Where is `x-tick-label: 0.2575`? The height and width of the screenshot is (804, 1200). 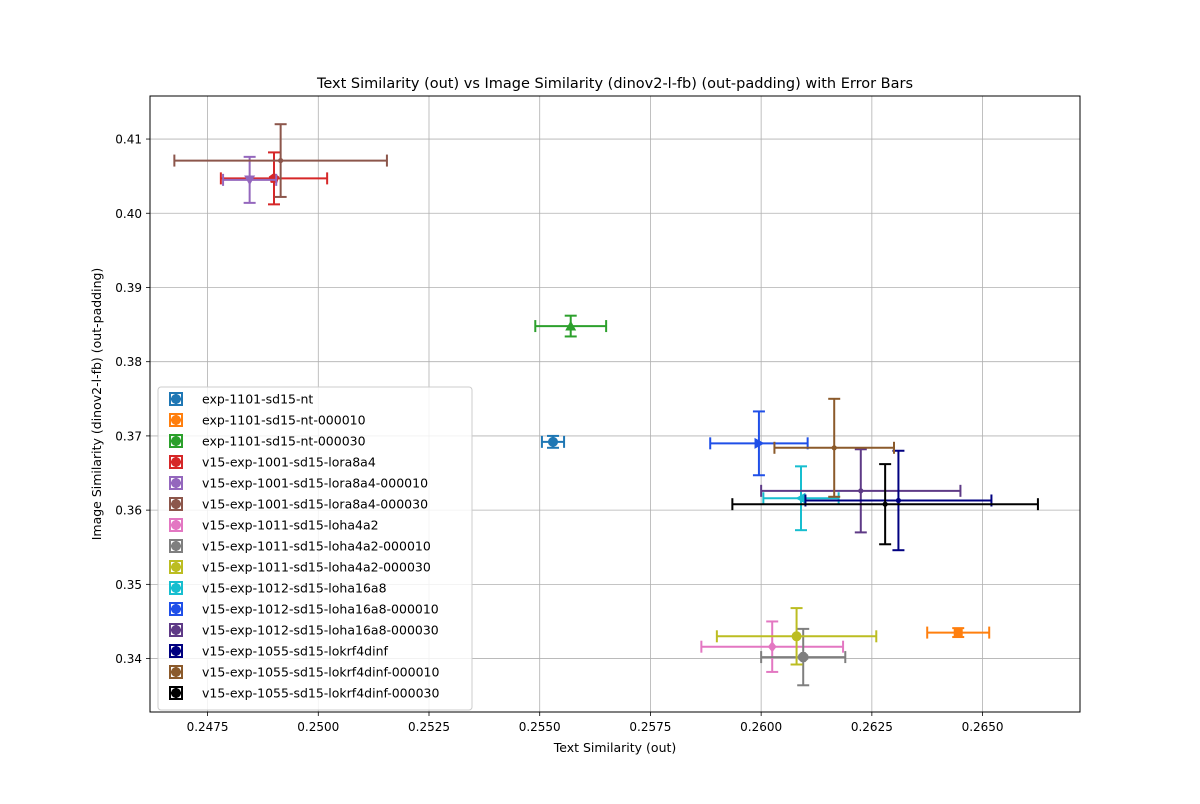 x-tick-label: 0.2575 is located at coordinates (650, 727).